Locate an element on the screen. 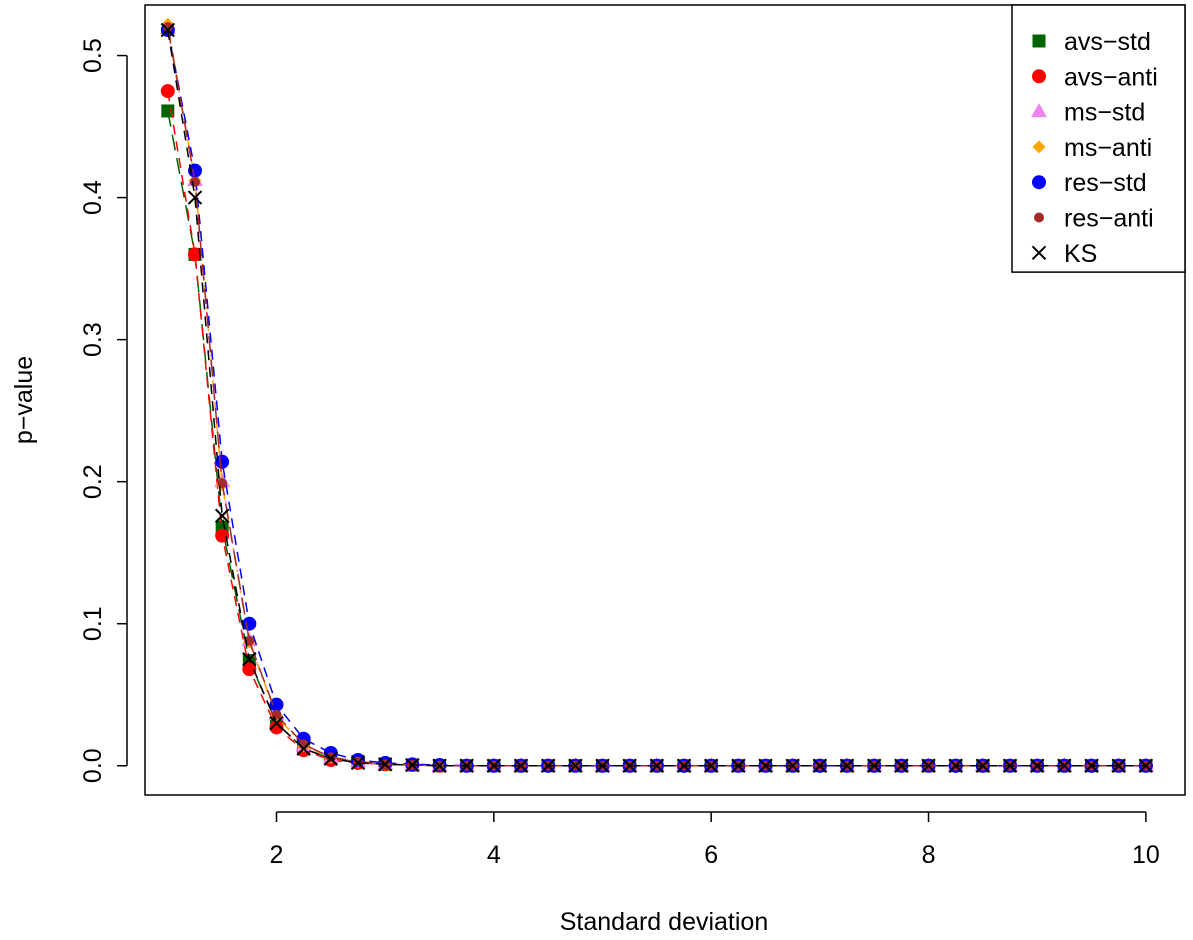 The width and height of the screenshot is (1193, 940). y-axis-title: p−value is located at coordinates (24, 400).